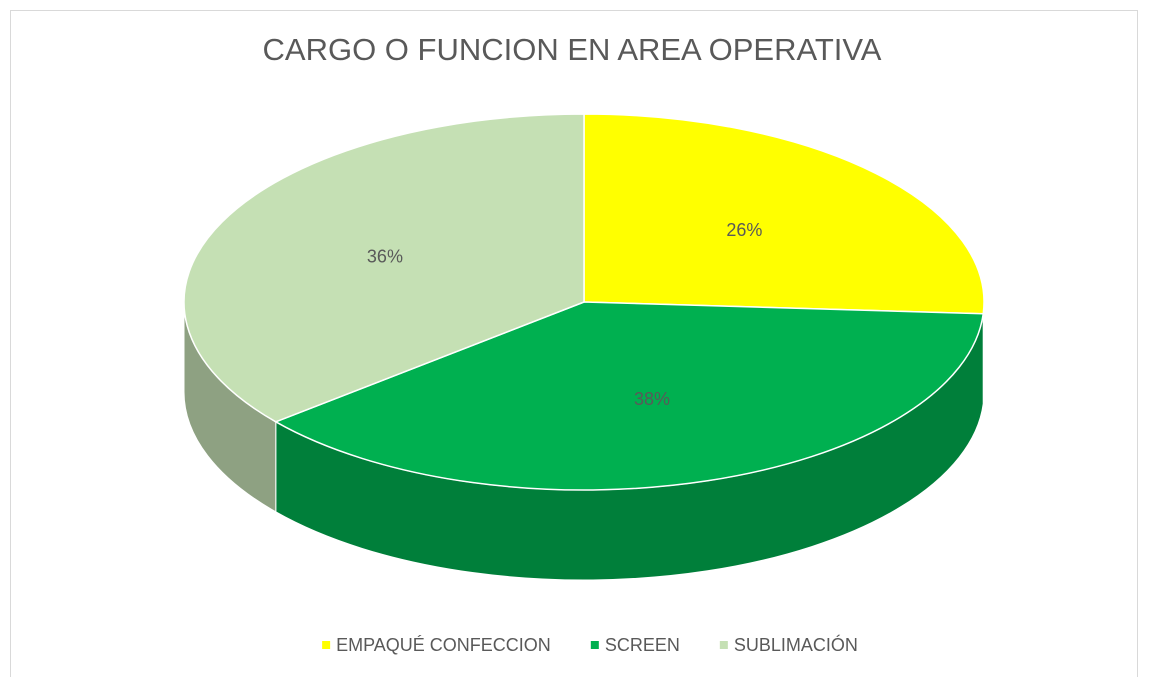 This screenshot has width=1149, height=677. I want to click on legend-label: EMPAQUÉ CONFECCION, so click(443, 645).